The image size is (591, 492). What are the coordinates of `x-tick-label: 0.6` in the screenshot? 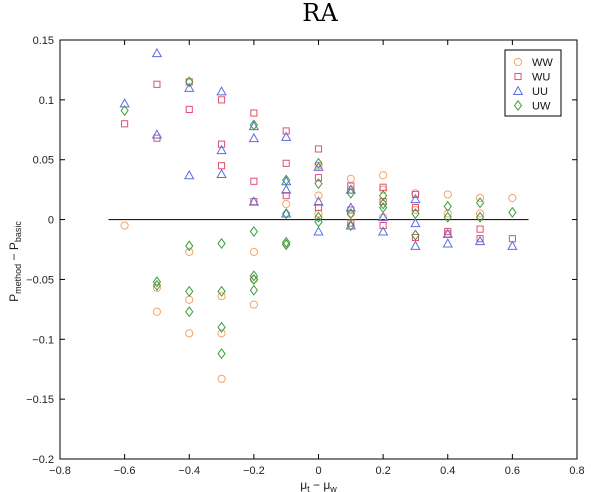 It's located at (512, 471).